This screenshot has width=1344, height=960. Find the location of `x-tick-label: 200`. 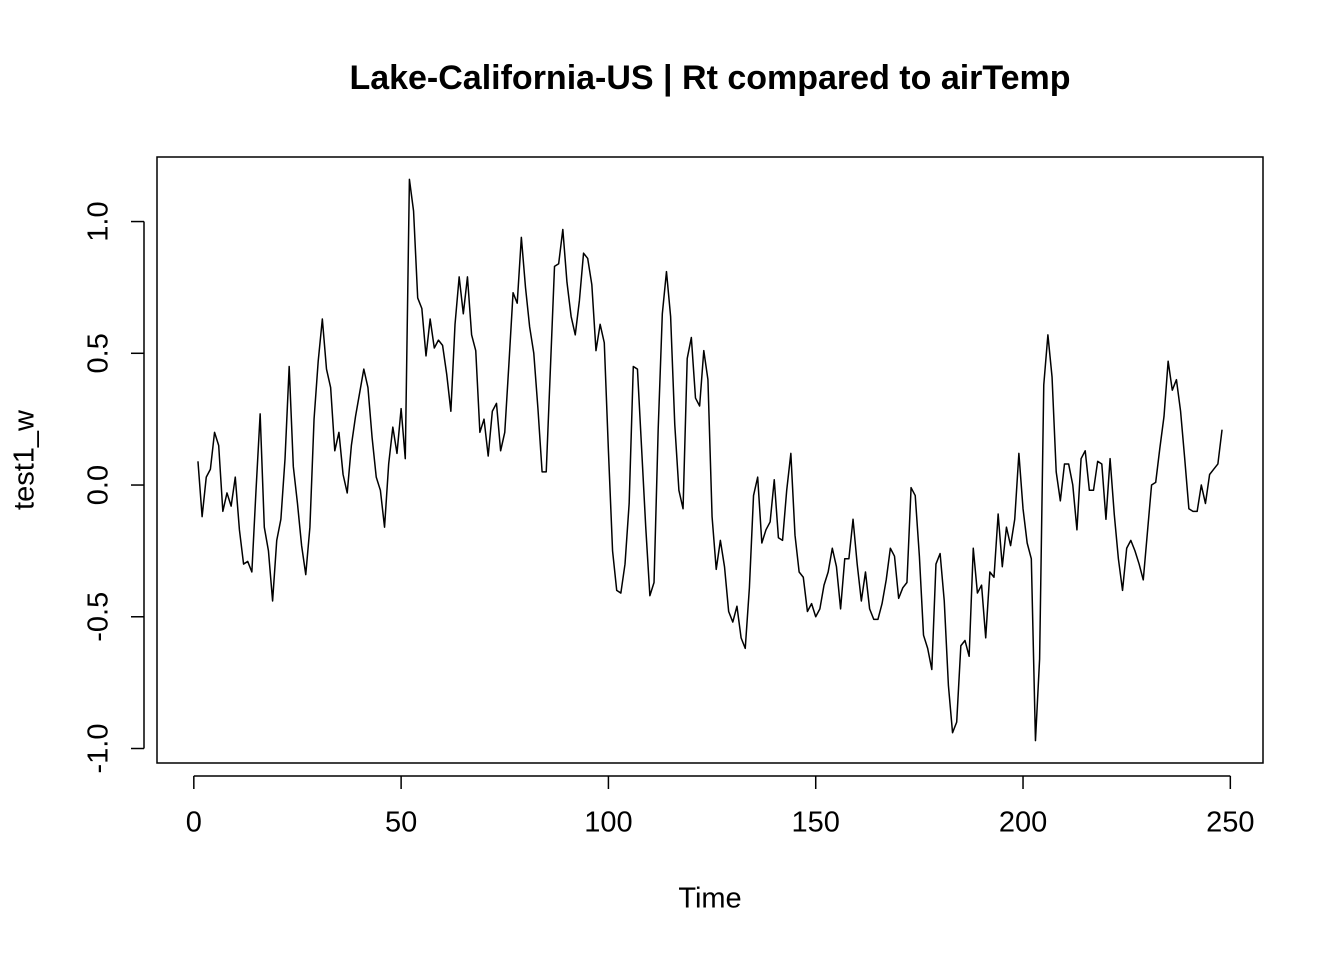

x-tick-label: 200 is located at coordinates (1023, 823).